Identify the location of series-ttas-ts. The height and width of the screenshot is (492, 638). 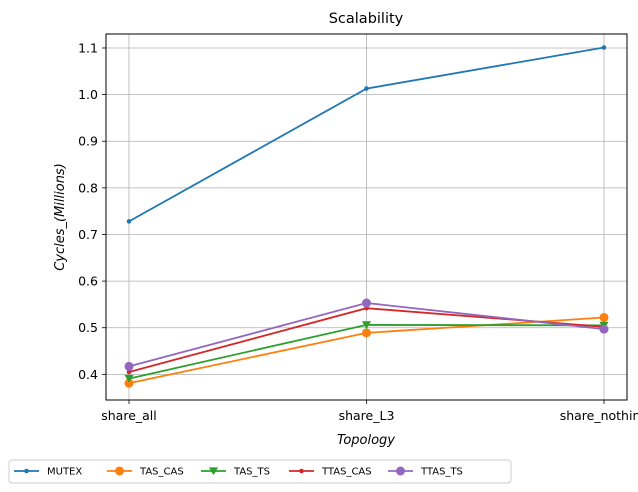
(366, 334).